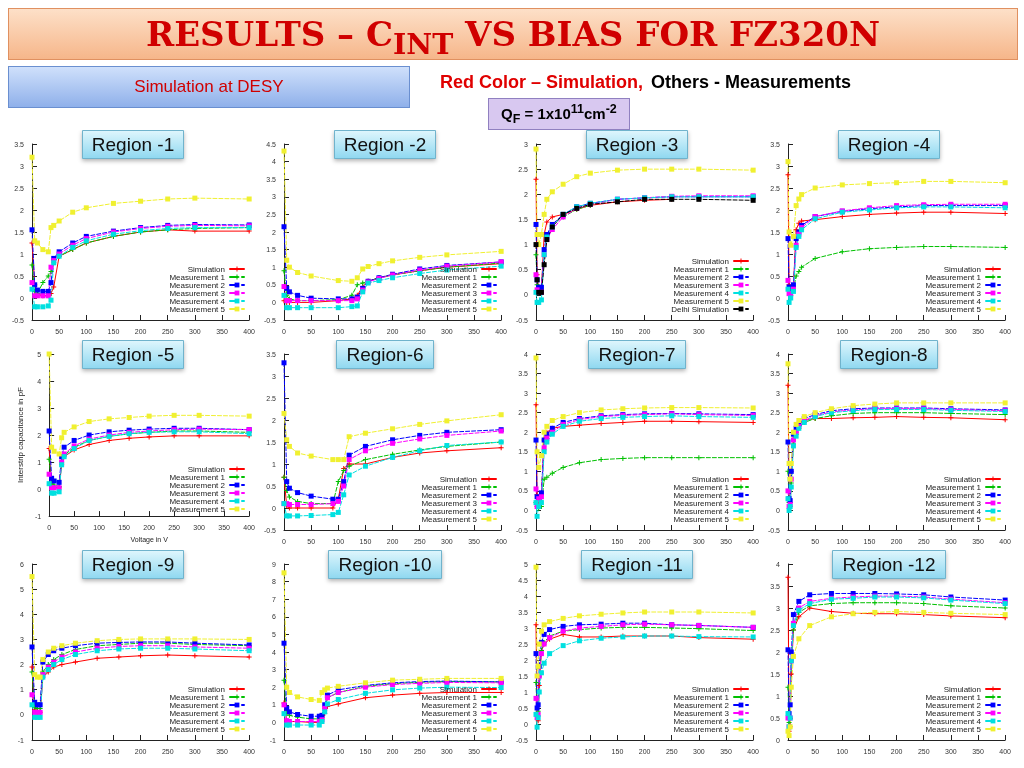 The height and width of the screenshot is (768, 1024). I want to click on text: RESULTS – C$_{INT}$ VS BIAS FOR FZ320N, so click(513, 34).